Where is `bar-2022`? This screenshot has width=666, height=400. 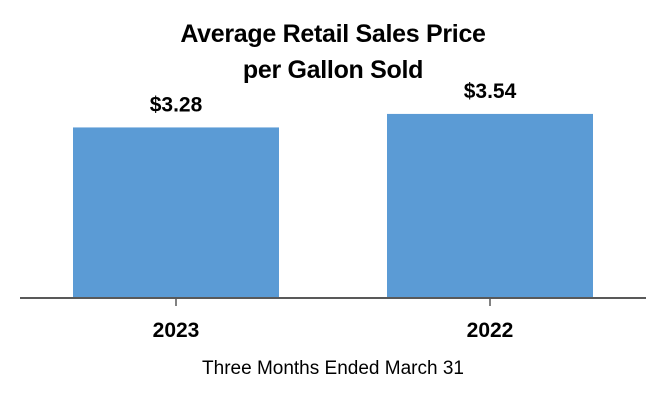
bar-2022 is located at coordinates (490, 205).